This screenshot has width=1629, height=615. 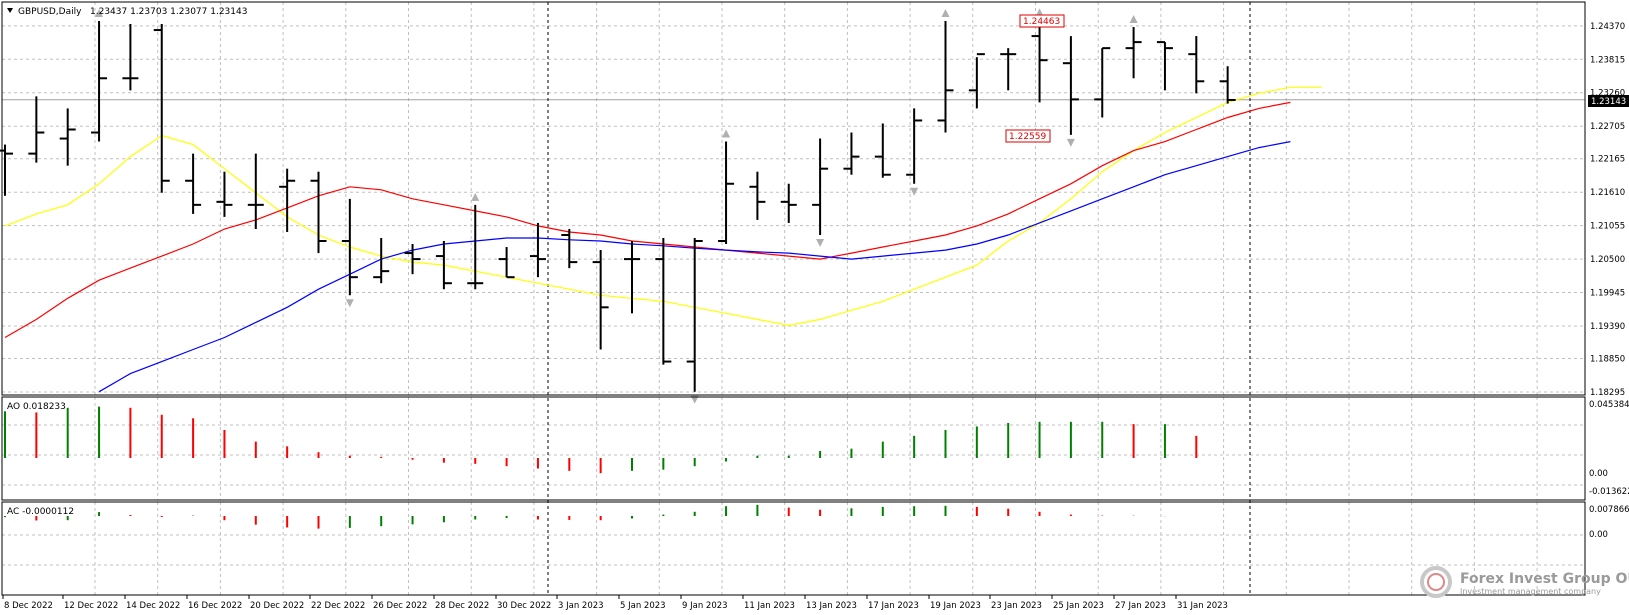 What do you see at coordinates (1078, 606) in the screenshot?
I see `time-label: 25 Jan 2023` at bounding box center [1078, 606].